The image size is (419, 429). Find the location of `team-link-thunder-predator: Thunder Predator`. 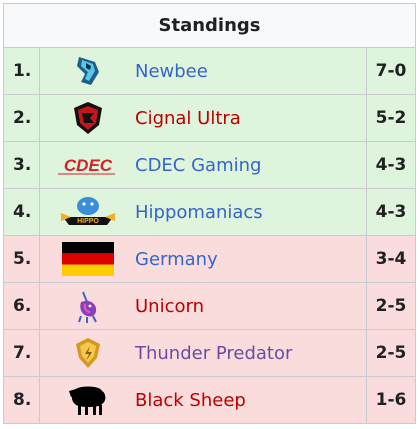

team-link-thunder-predator: Thunder Predator is located at coordinates (214, 353).